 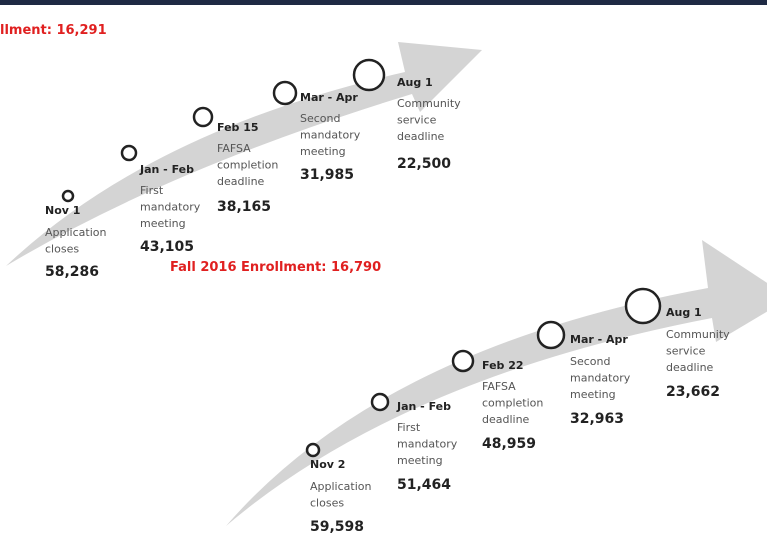 I want to click on milestone-date: Feb 15, so click(x=238, y=127).